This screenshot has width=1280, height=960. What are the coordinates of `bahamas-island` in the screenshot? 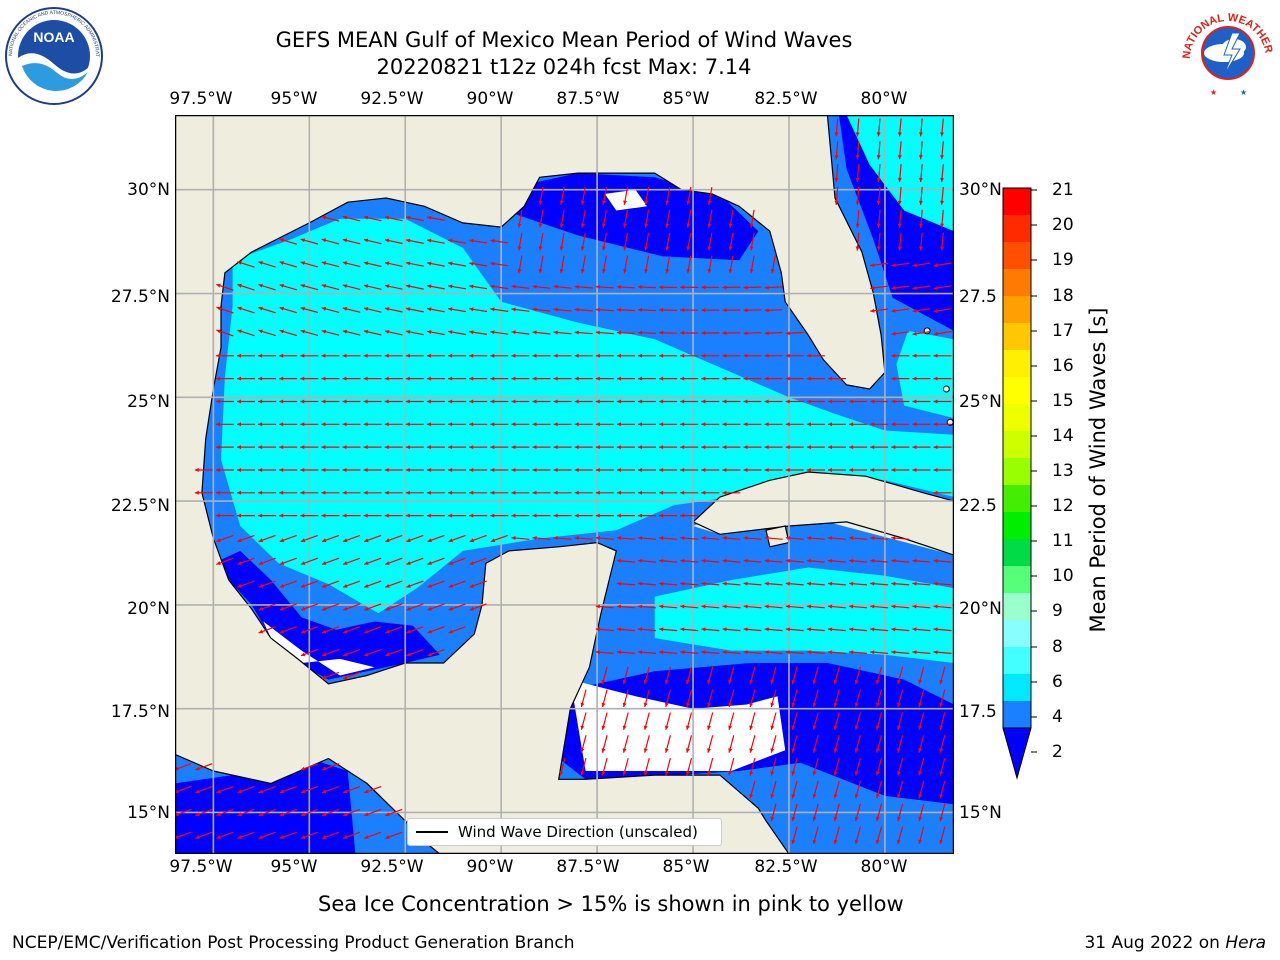 It's located at (946, 389).